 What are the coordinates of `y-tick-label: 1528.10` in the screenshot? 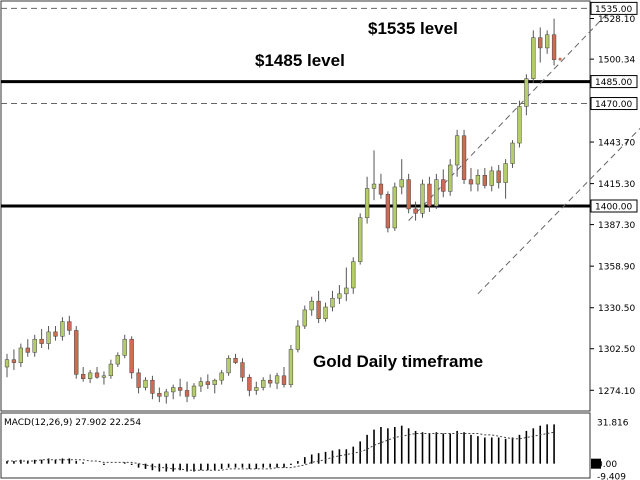 It's located at (616, 20).